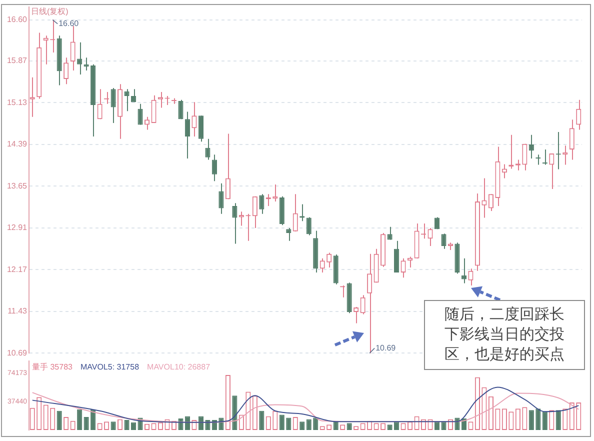  Describe the element at coordinates (17, 227) in the screenshot. I see `y-tick-label: 12.91` at that location.